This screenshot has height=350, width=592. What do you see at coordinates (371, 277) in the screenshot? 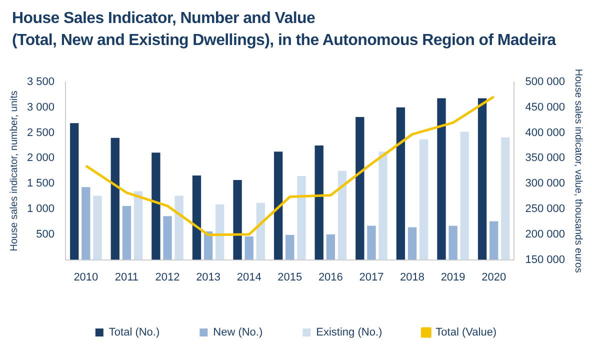
I see `x-tick-label: 2017` at bounding box center [371, 277].